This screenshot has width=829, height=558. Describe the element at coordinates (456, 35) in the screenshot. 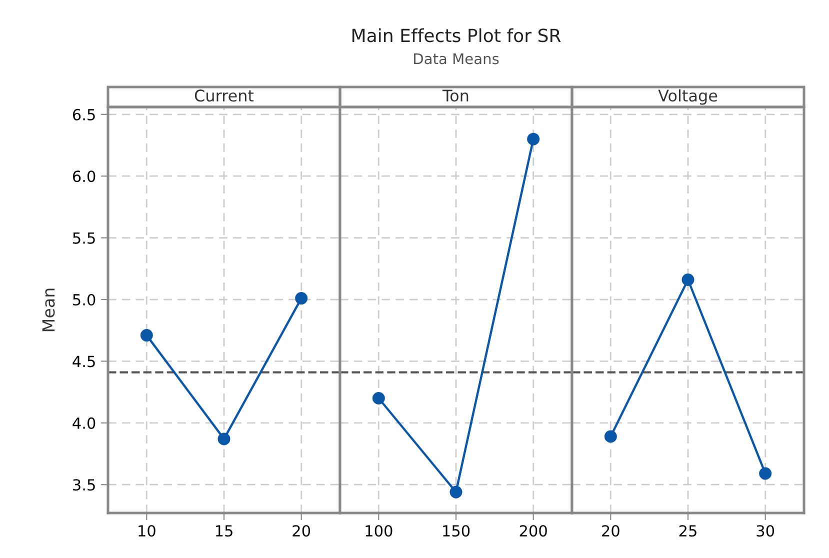

I see `text: Main Effects Plot for SR` at that location.